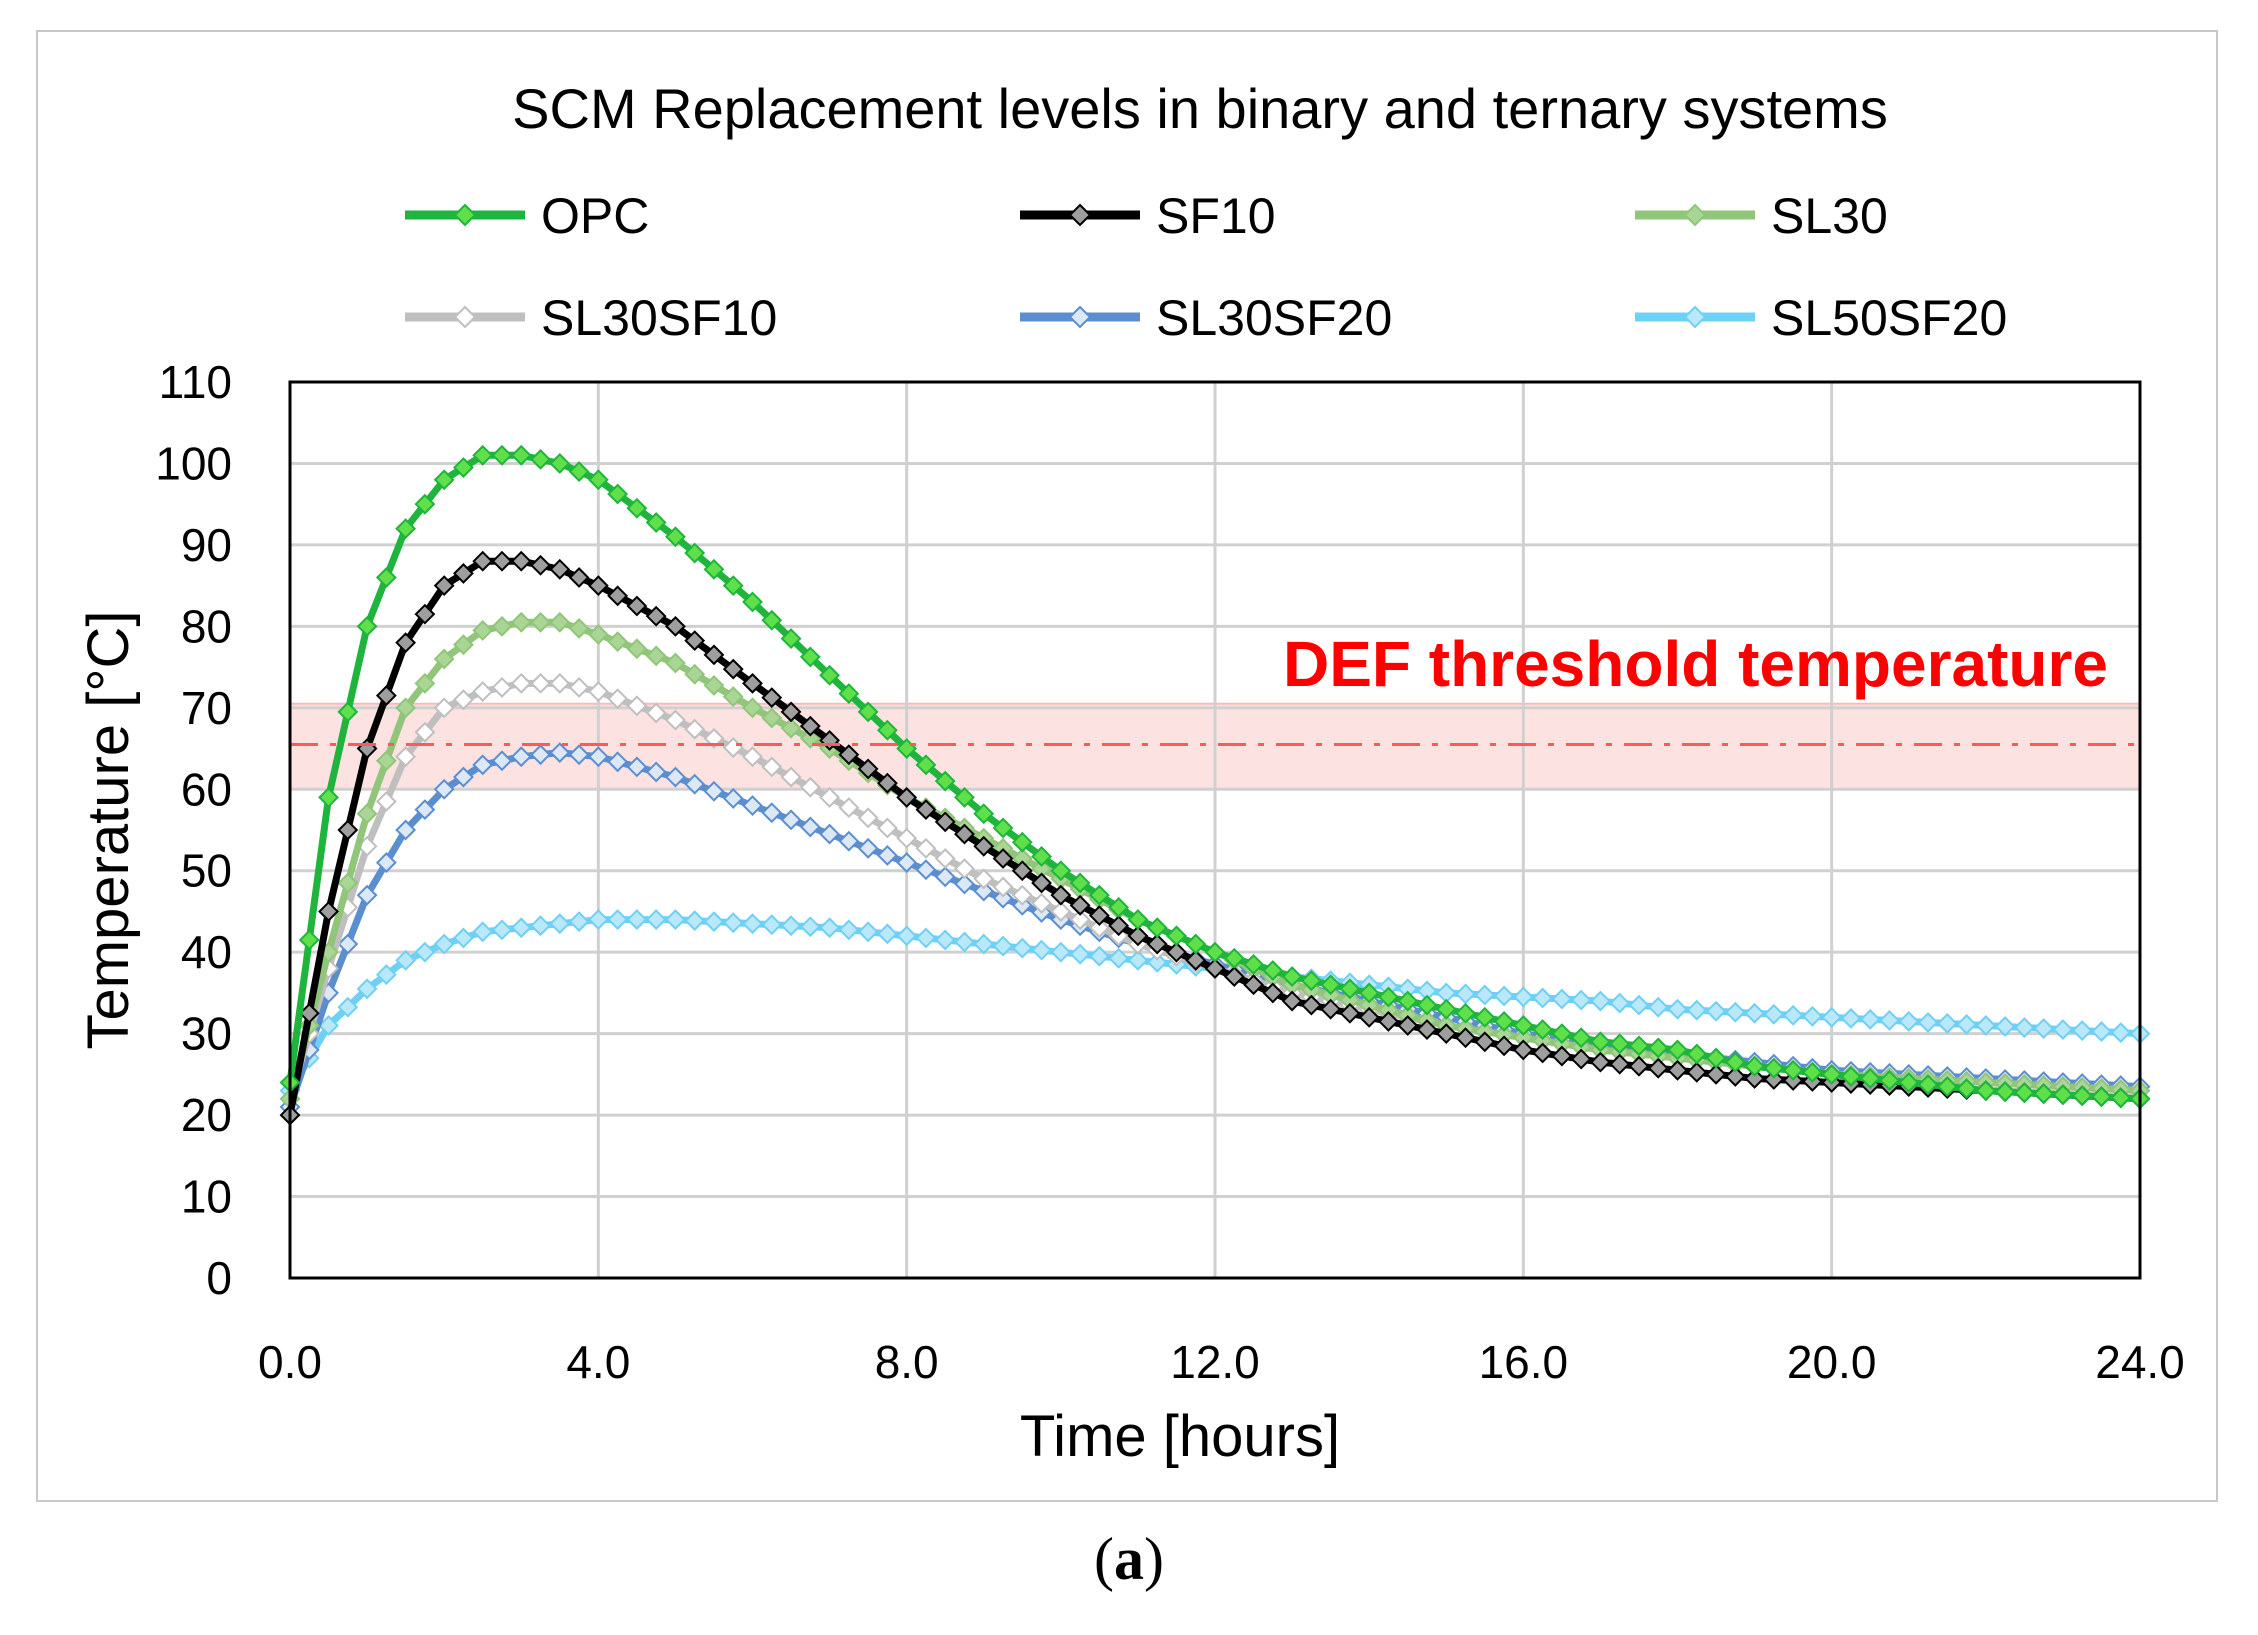 Image resolution: width=2258 pixels, height=1635 pixels. I want to click on legend-label: SL30SF20, so click(1274, 318).